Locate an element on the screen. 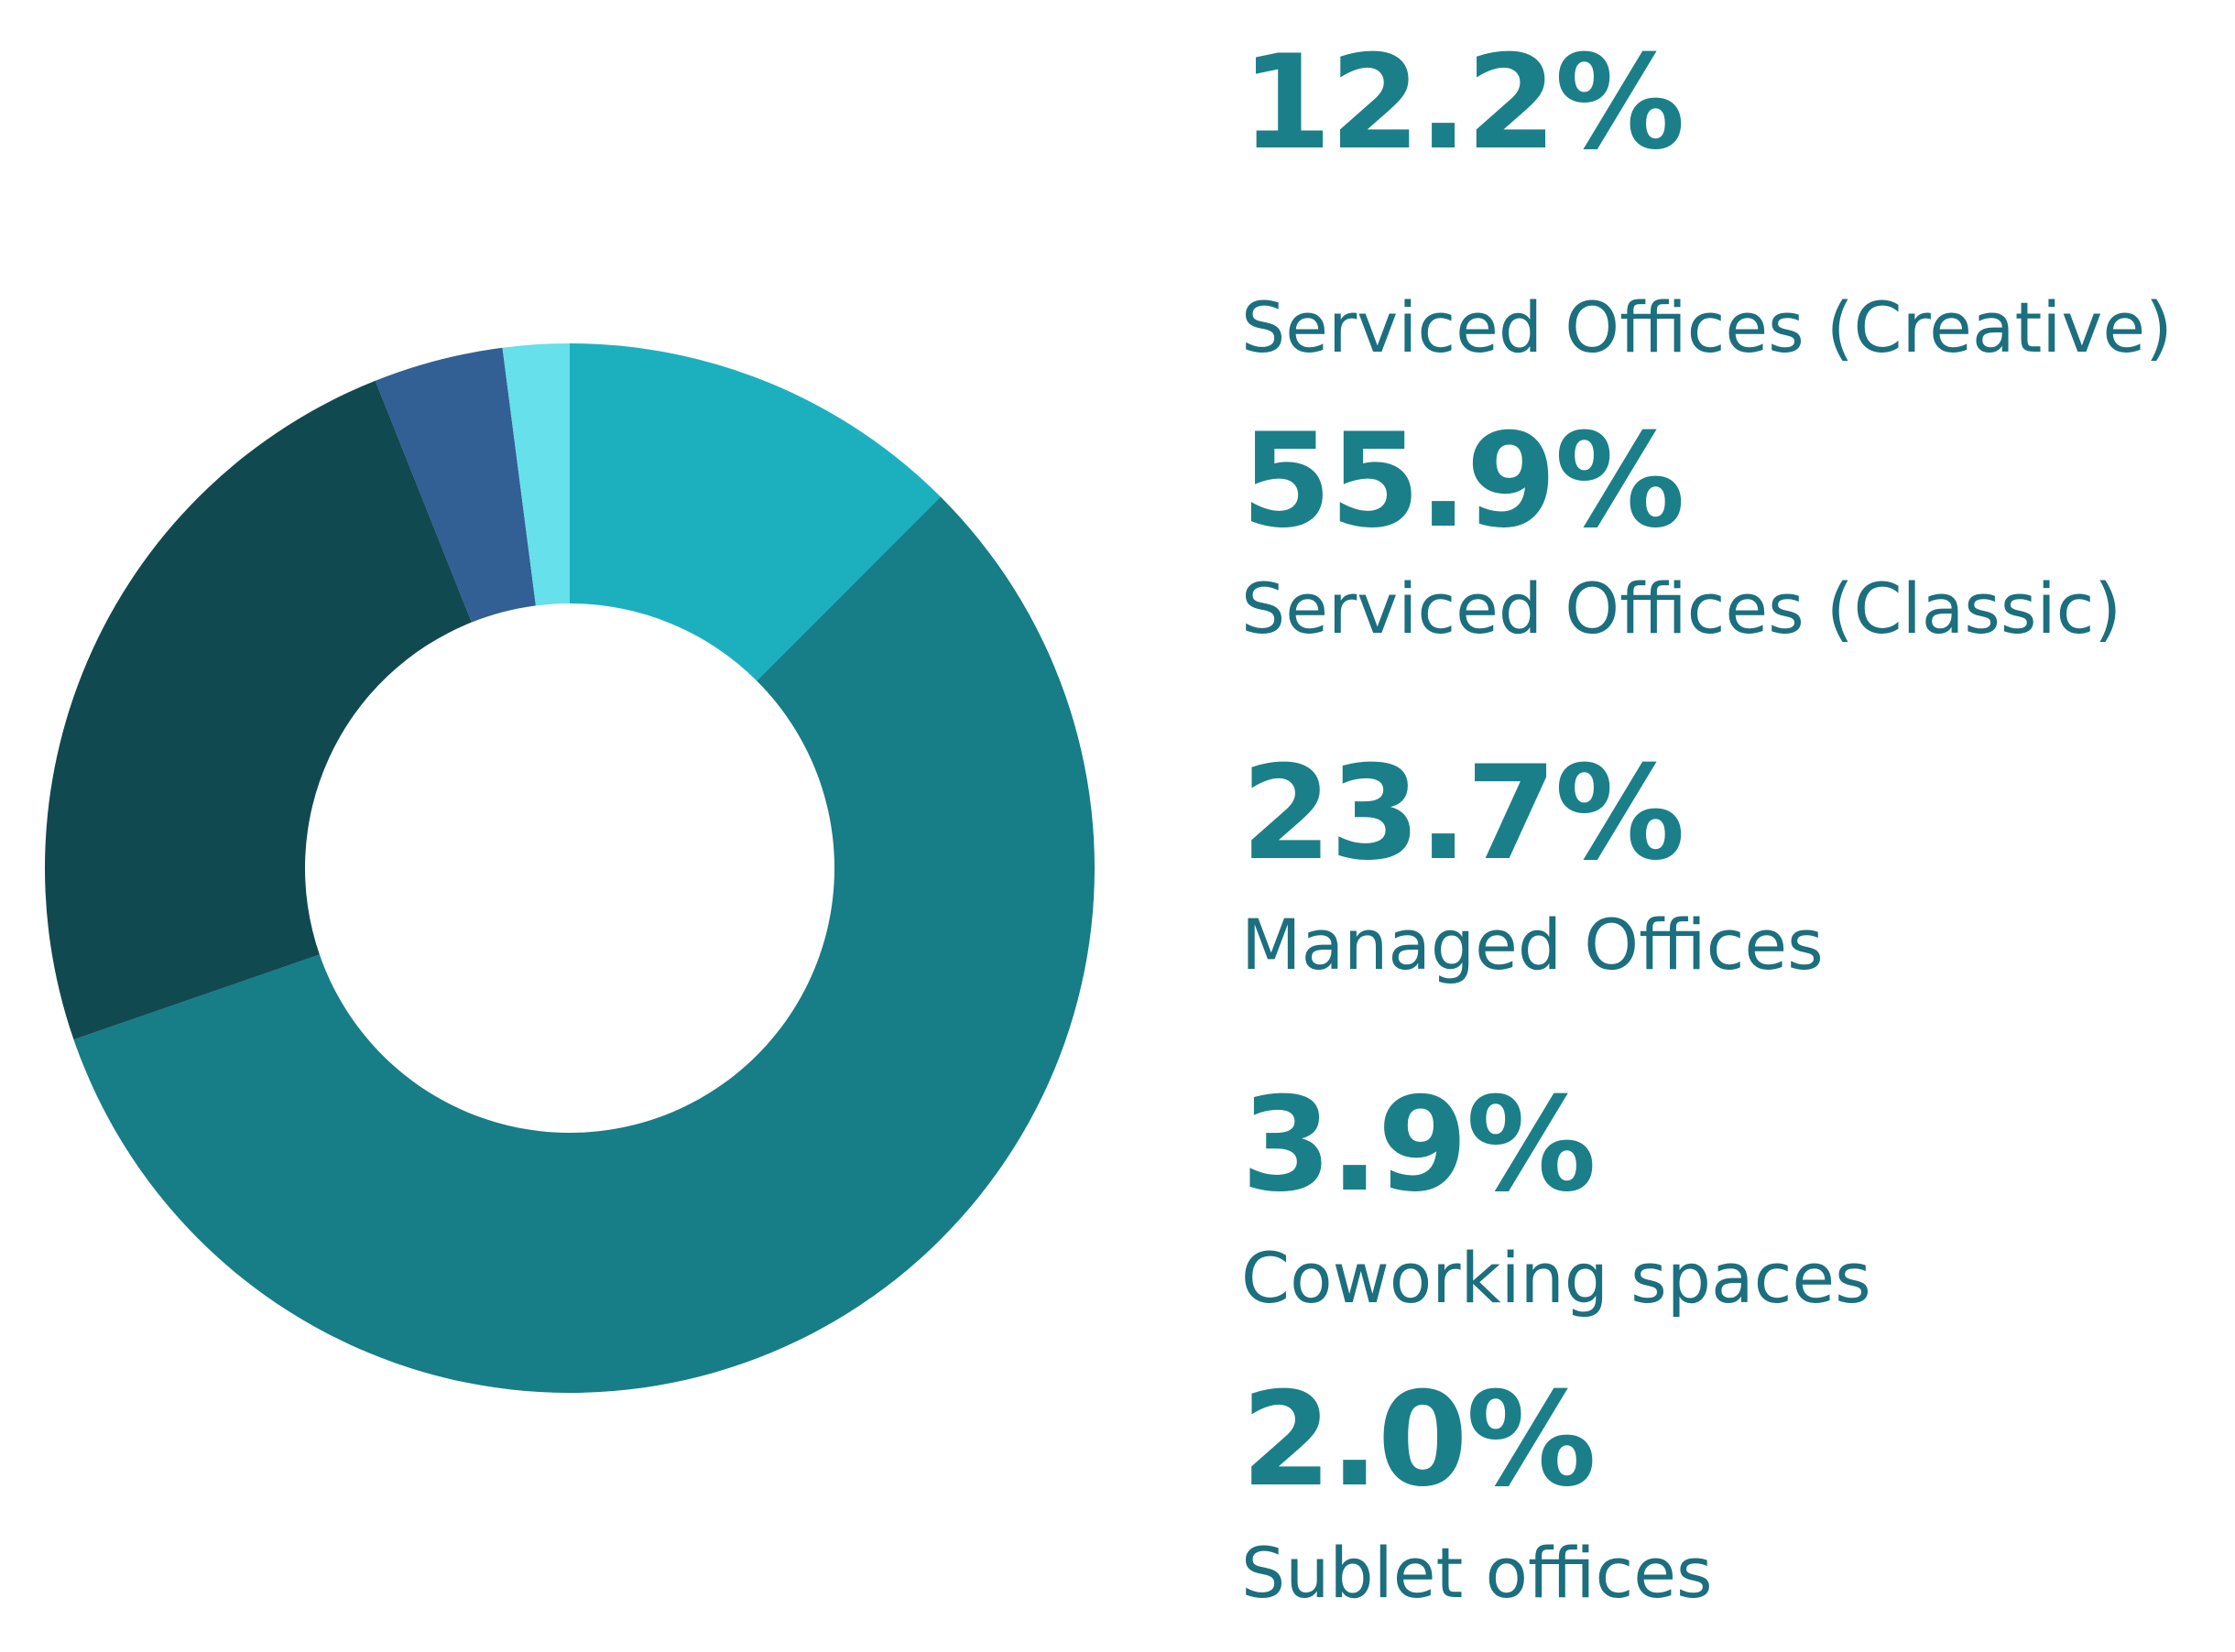 The width and height of the screenshot is (2235, 1652). legend-value: 3.9% is located at coordinates (1419, 1146).